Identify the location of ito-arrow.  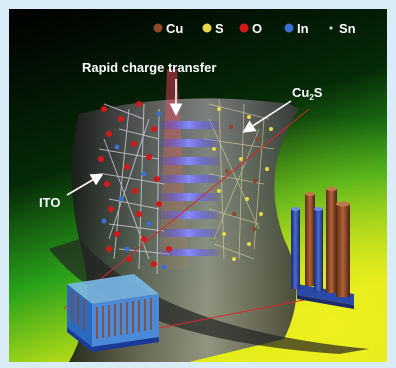
(85, 184).